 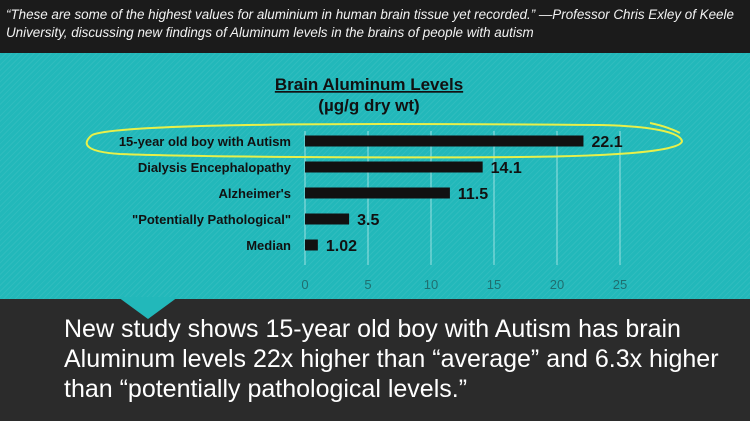 What do you see at coordinates (148, 308) in the screenshot?
I see `callout-pointer` at bounding box center [148, 308].